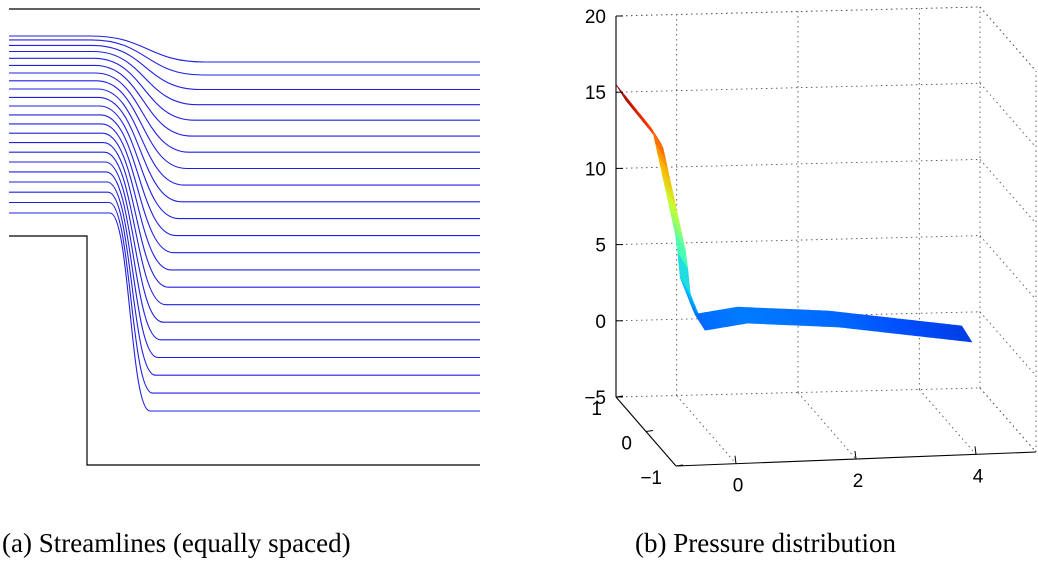 The width and height of the screenshot is (1038, 563). I want to click on caption-a: (a) Streamlines (equally spaced), so click(176, 543).